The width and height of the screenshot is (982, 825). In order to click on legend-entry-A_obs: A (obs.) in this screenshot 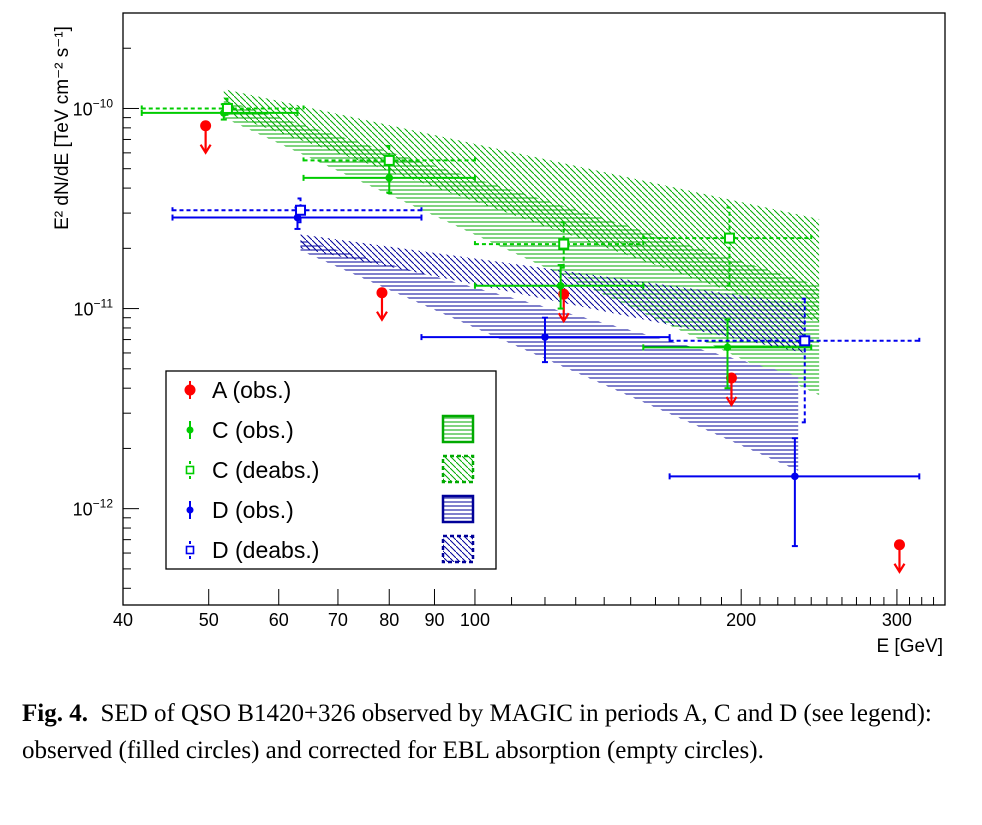, I will do `click(237, 390)`.